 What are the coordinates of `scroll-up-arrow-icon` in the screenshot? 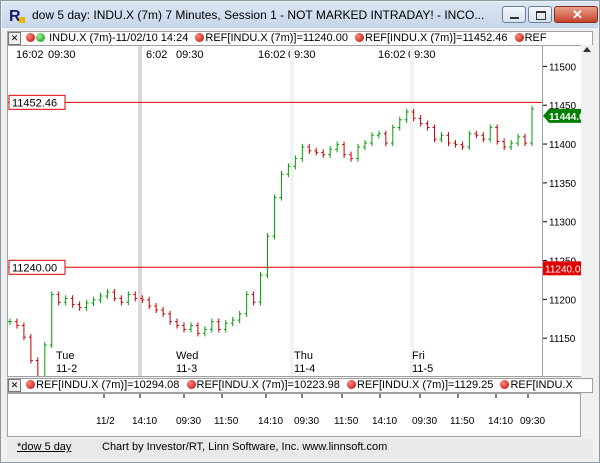 It's located at (587, 49).